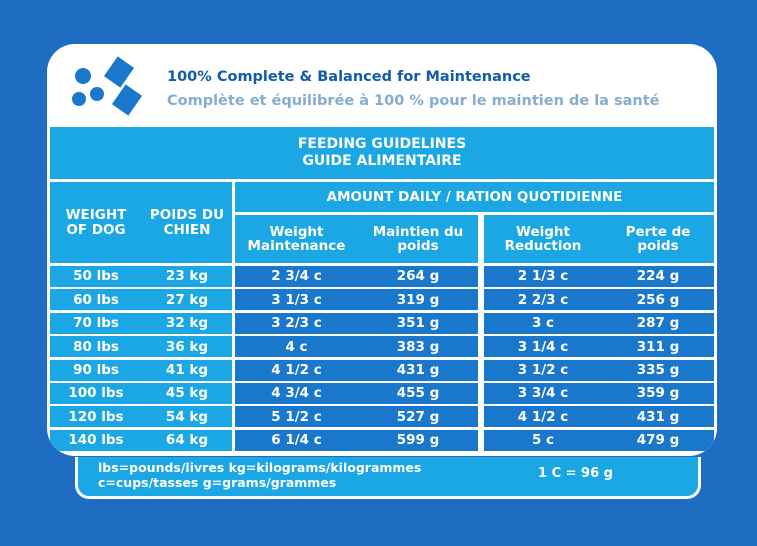 The height and width of the screenshot is (546, 757). Describe the element at coordinates (96, 417) in the screenshot. I see `table-cell: 120 lbs` at that location.